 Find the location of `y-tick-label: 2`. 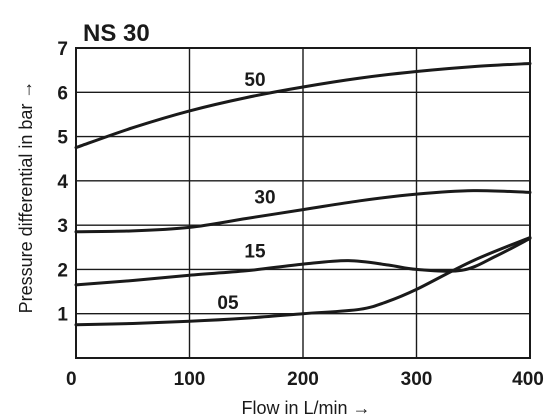

y-tick-label: 2 is located at coordinates (62, 270).